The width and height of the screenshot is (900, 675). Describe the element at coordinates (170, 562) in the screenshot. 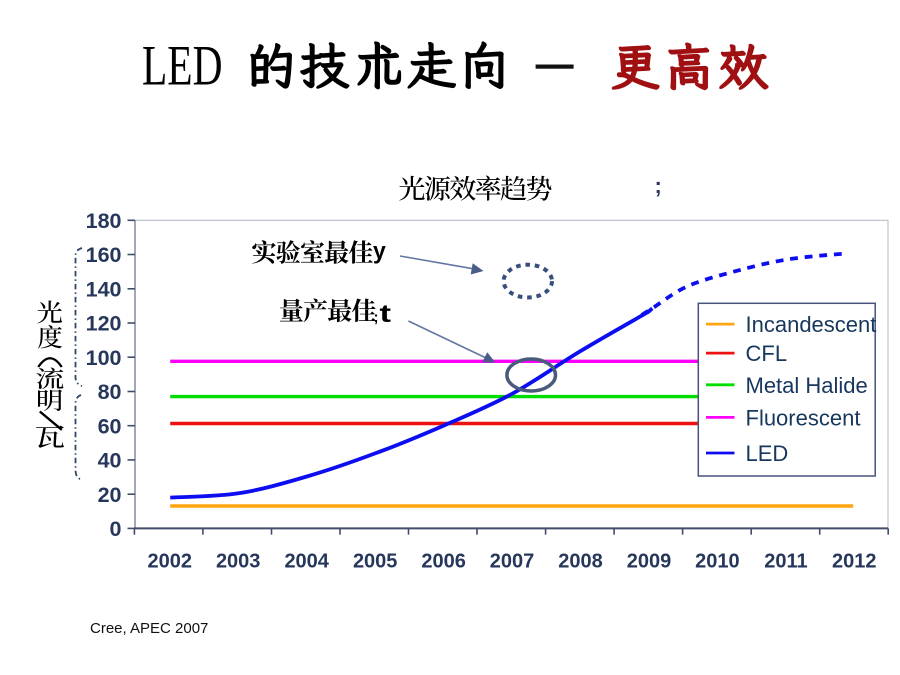

I see `svg-text: 2002` at that location.